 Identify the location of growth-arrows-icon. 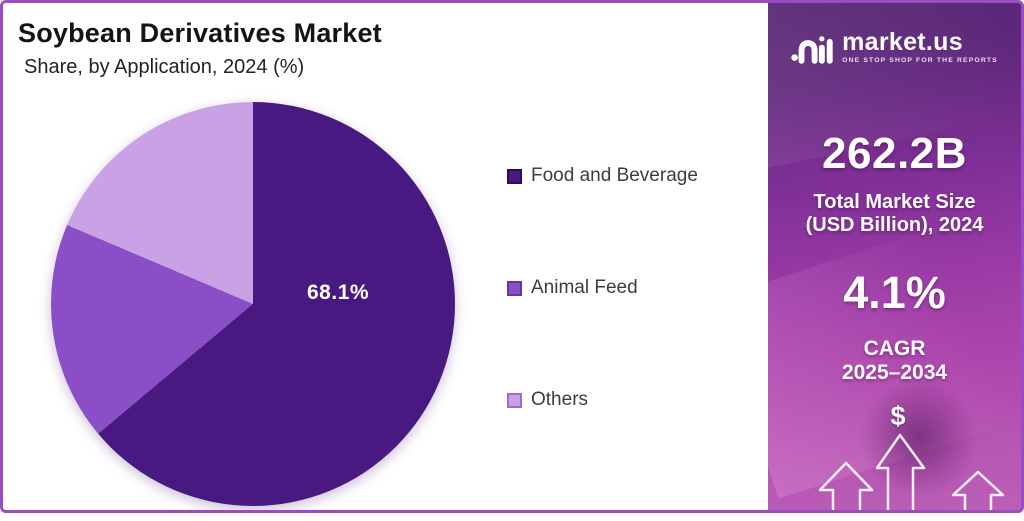
(911, 471).